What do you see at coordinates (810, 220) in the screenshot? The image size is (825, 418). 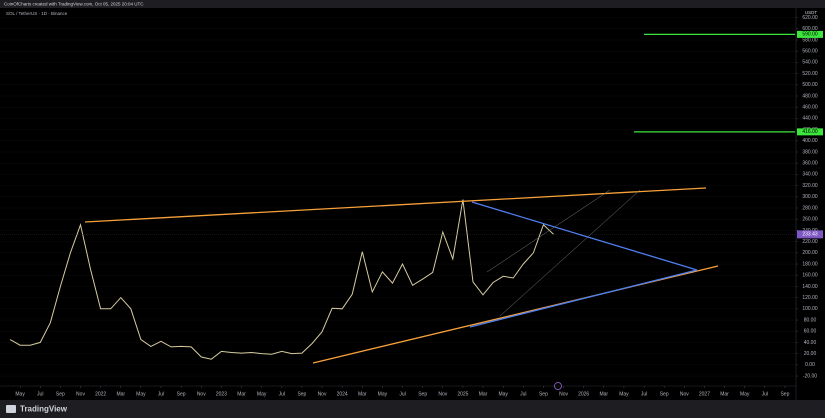 I see `y-tick-label: 260.00` at bounding box center [810, 220].